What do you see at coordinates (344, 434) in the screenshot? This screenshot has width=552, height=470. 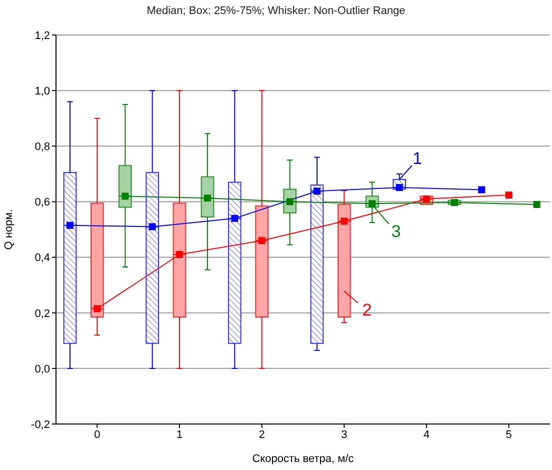 I see `x-tick-label: 3` at bounding box center [344, 434].